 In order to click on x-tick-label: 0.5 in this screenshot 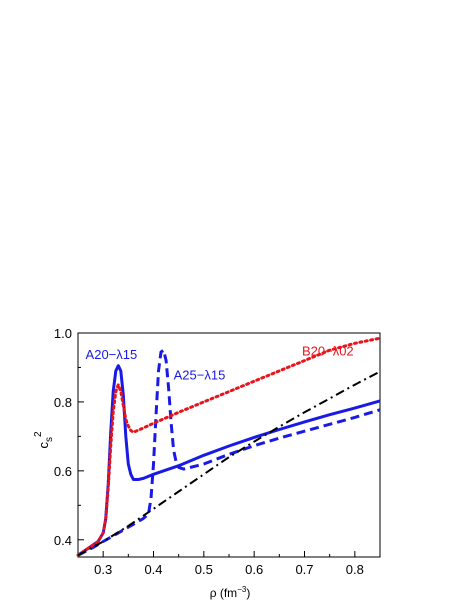, I will do `click(204, 569)`.